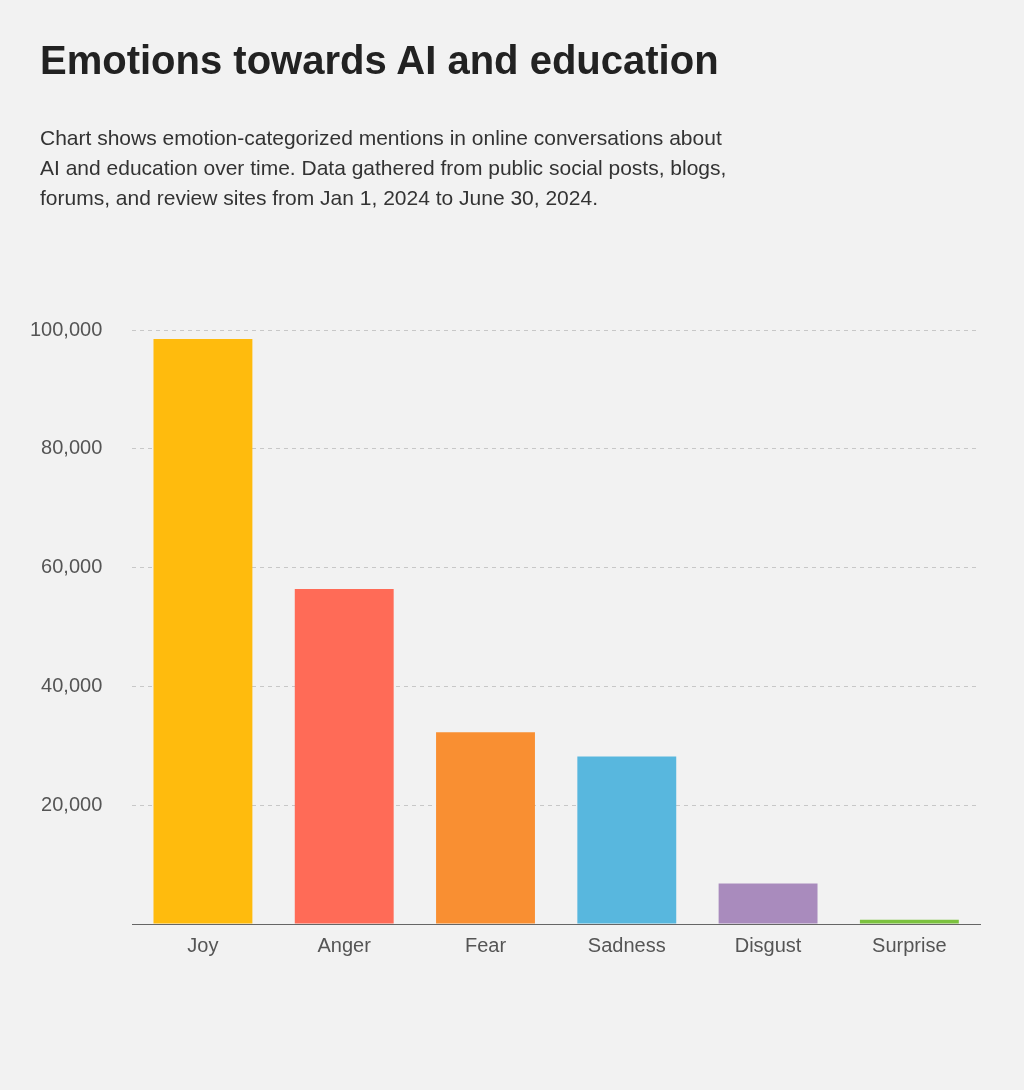 Image resolution: width=1024 pixels, height=1090 pixels. What do you see at coordinates (344, 944) in the screenshot?
I see `x-tick-label: Anger` at bounding box center [344, 944].